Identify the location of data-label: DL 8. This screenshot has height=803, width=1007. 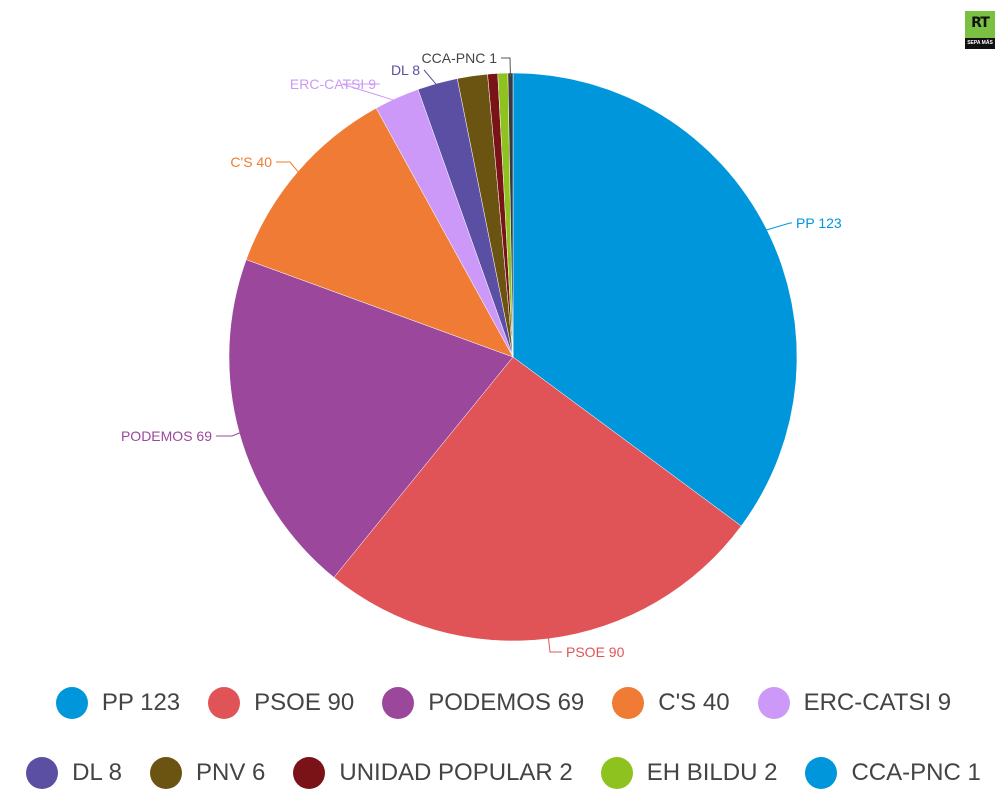
(405, 70).